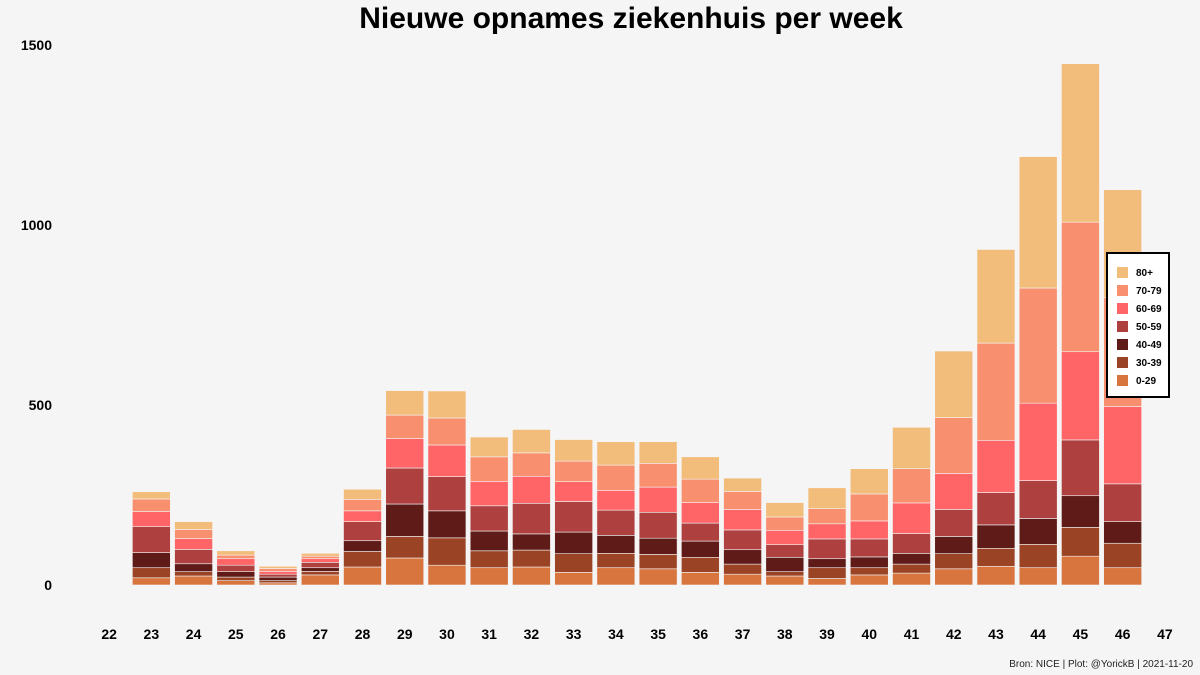 Image resolution: width=1200 pixels, height=675 pixels. I want to click on x-tick-label: 34, so click(616, 634).